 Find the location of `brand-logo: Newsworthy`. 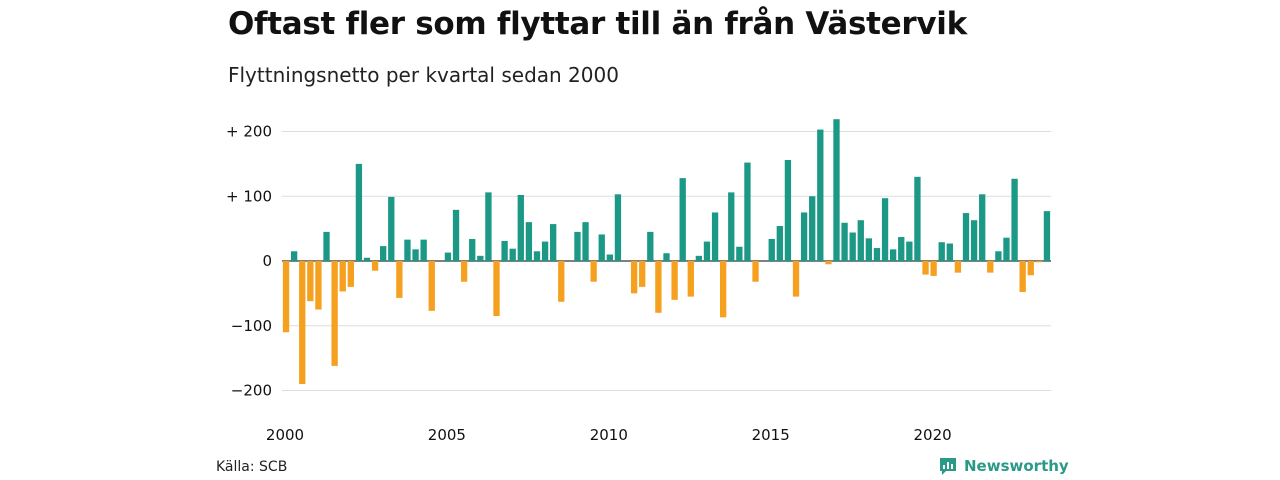

brand-logo: Newsworthy is located at coordinates (1003, 466).